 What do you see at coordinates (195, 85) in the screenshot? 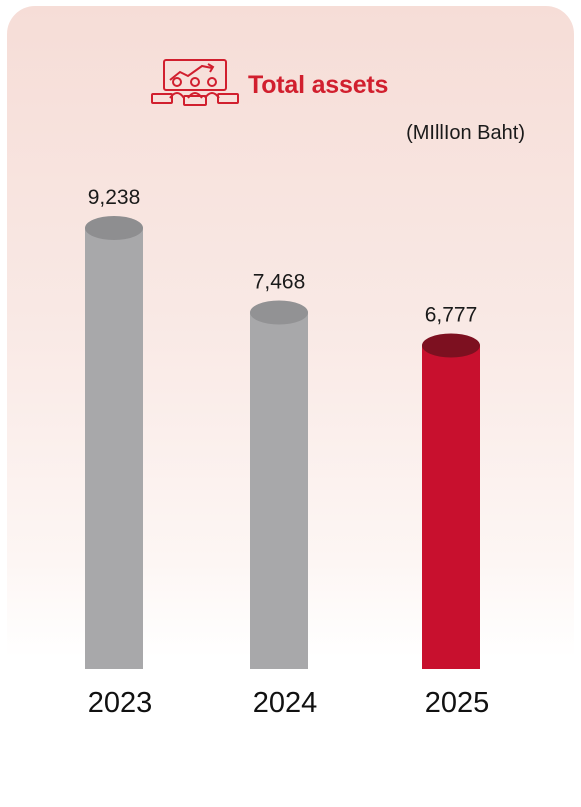
I see `presentation-chart-icon` at bounding box center [195, 85].